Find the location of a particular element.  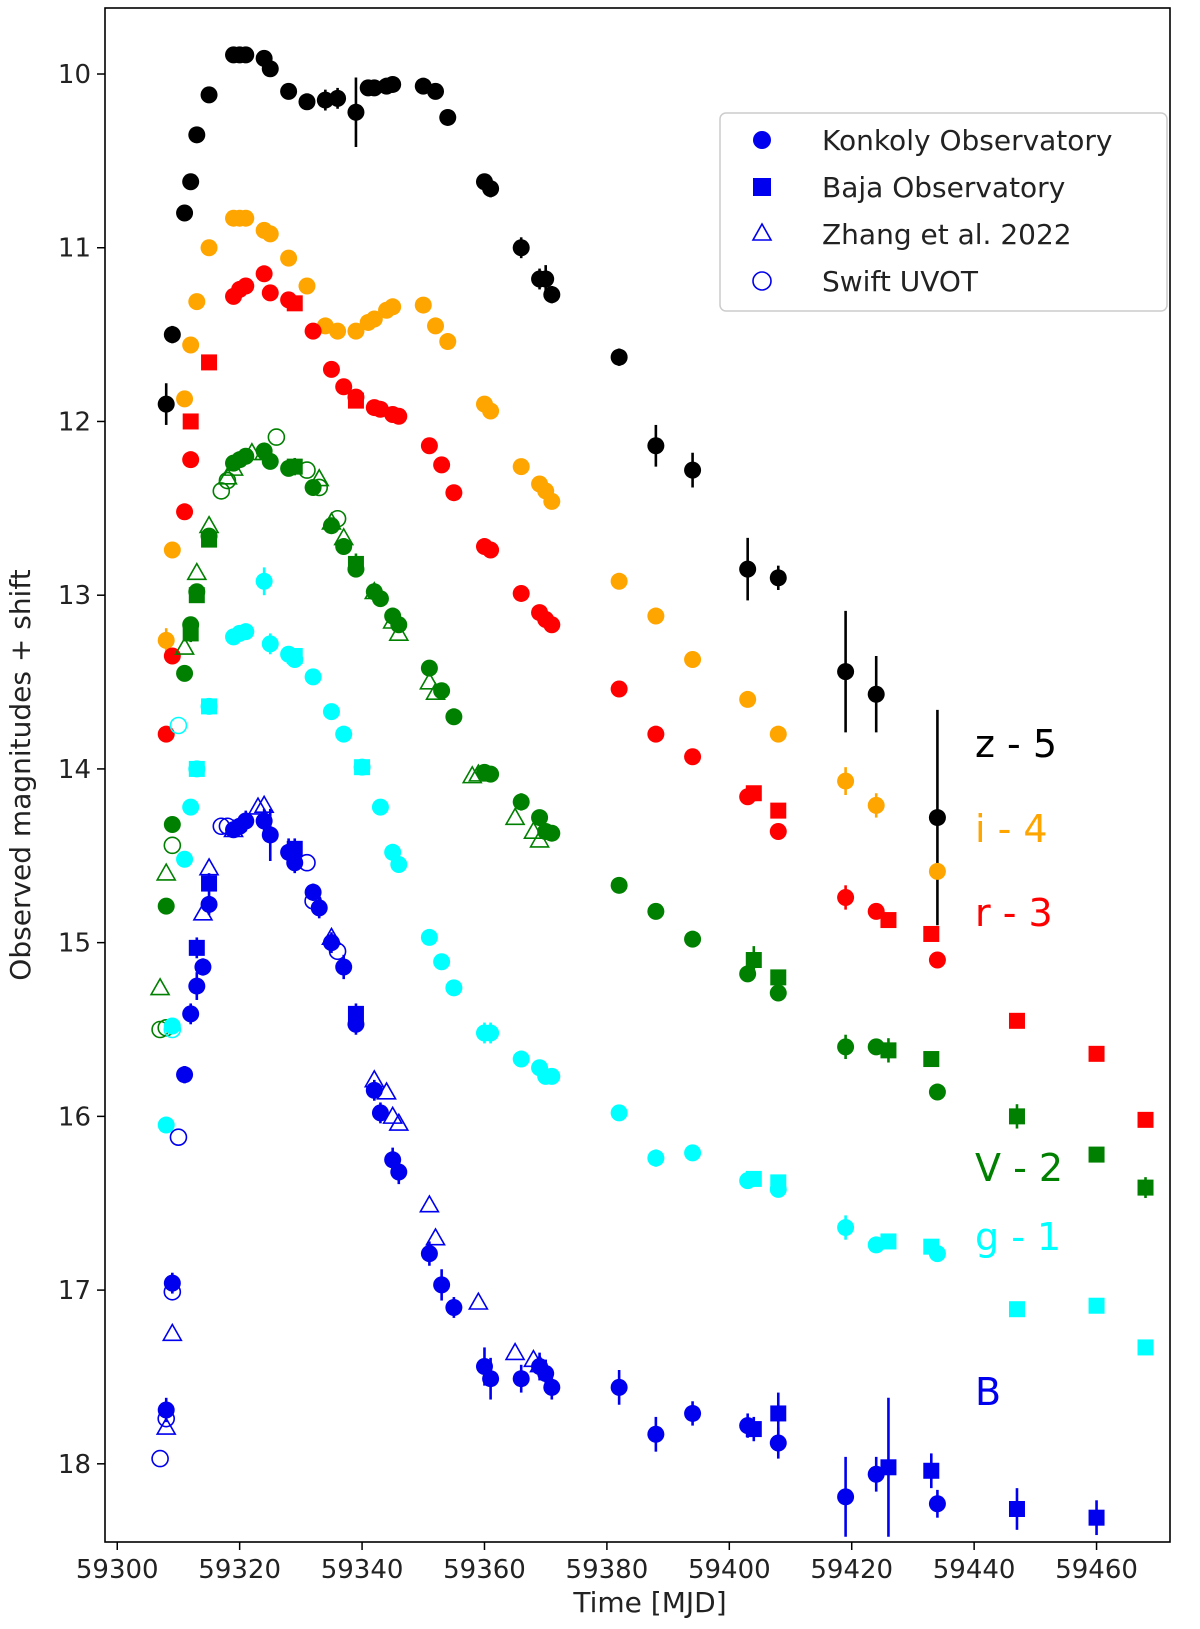

legend-marker-baja is located at coordinates (762, 187).